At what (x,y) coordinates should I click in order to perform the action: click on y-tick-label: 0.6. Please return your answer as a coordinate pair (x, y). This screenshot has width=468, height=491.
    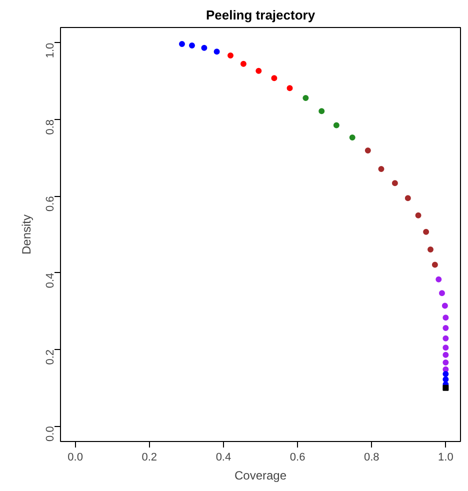
    Looking at the image, I should click on (50, 204).